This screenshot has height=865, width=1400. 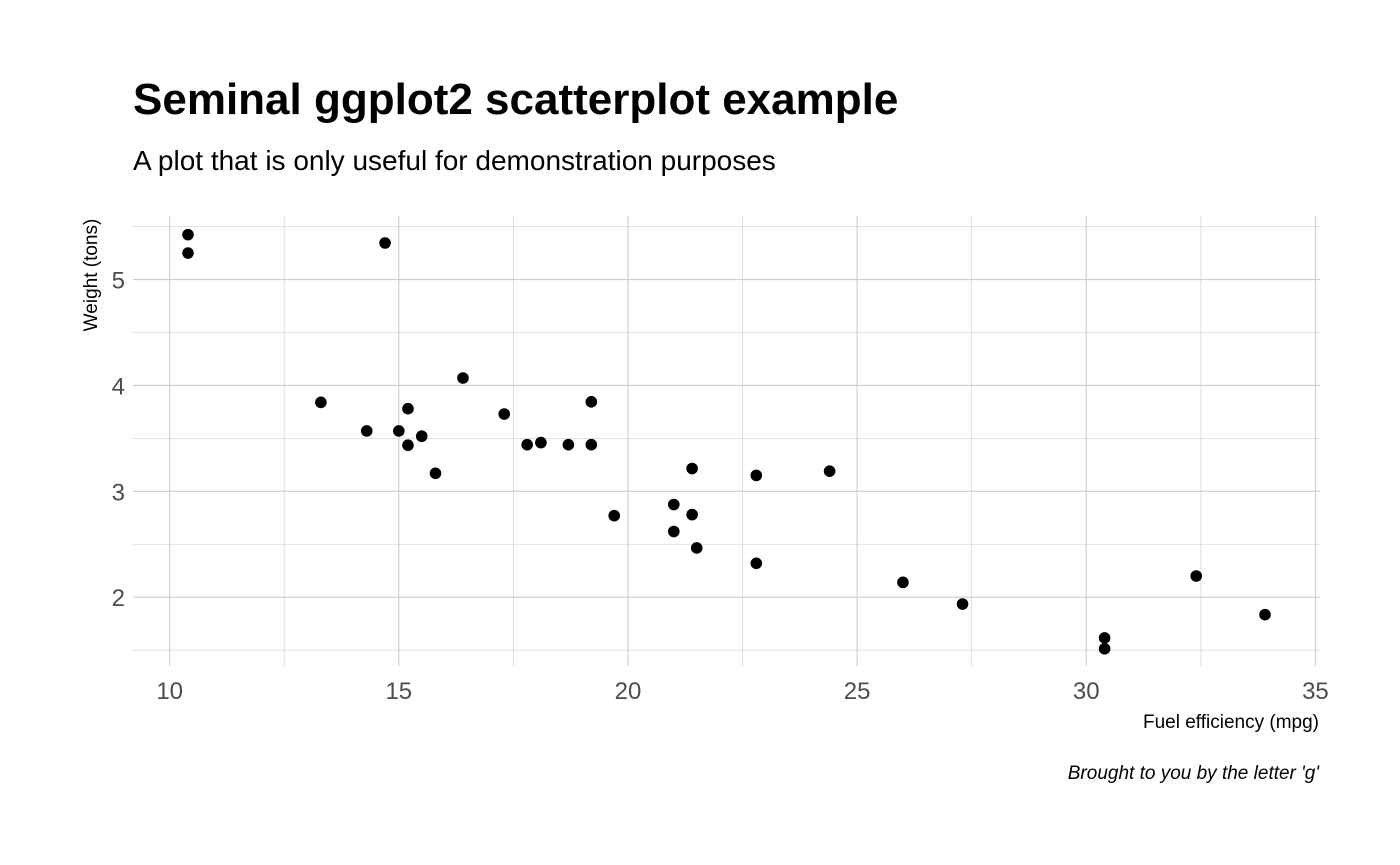 I want to click on chart-title: Seminal ggplot2 scatterplot example, so click(x=515, y=99).